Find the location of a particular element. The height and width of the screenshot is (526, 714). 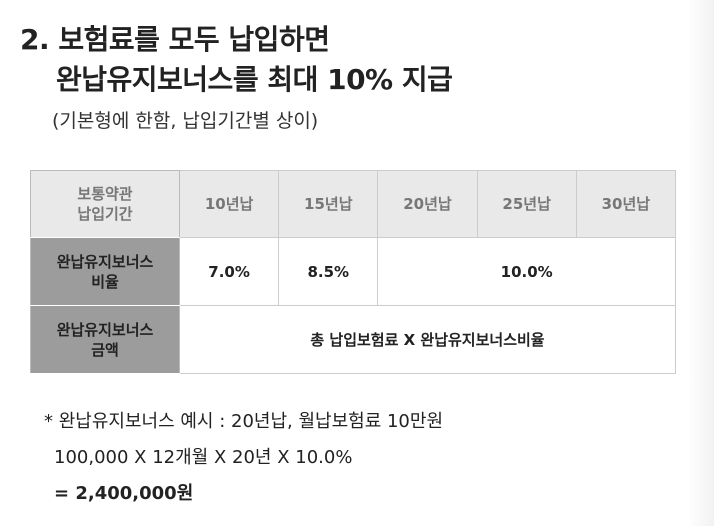

label-line: 납입기간 is located at coordinates (105, 214).